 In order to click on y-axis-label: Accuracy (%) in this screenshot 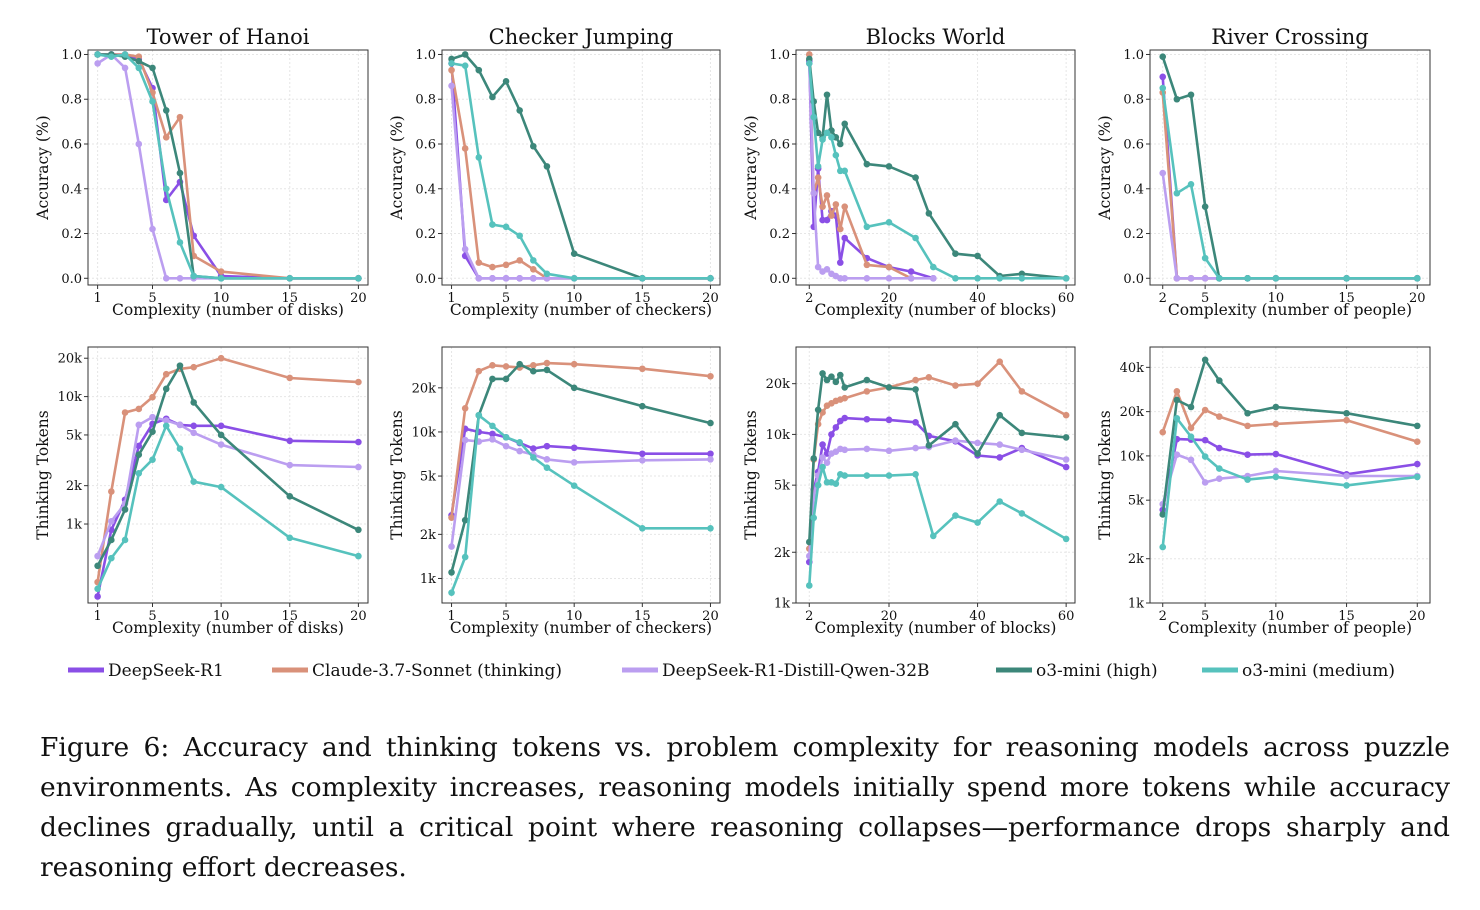, I will do `click(397, 167)`.